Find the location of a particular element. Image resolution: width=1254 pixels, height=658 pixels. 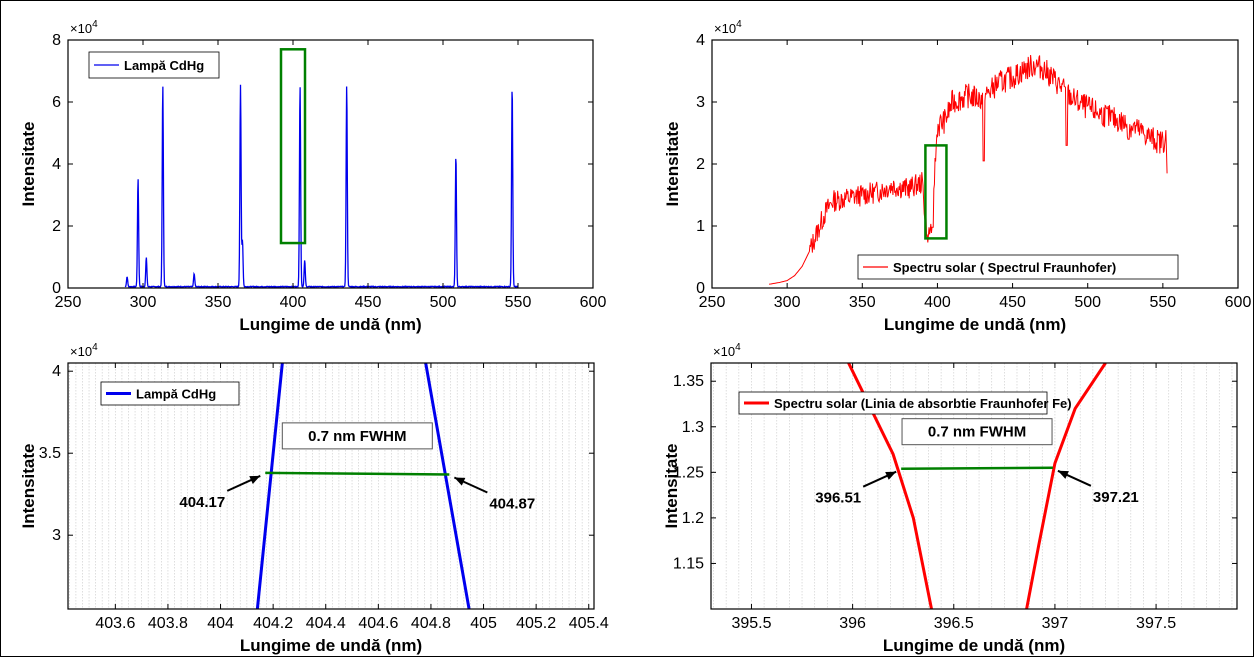

legend: Lampă CdHg is located at coordinates (170, 393).